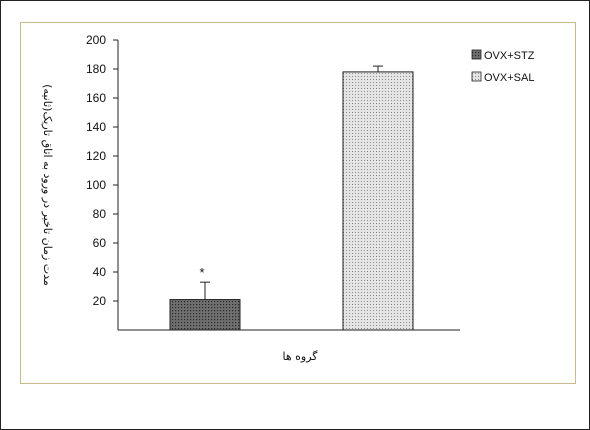 The width and height of the screenshot is (590, 430). What do you see at coordinates (96, 98) in the screenshot?
I see `y-tick-label: 160` at bounding box center [96, 98].